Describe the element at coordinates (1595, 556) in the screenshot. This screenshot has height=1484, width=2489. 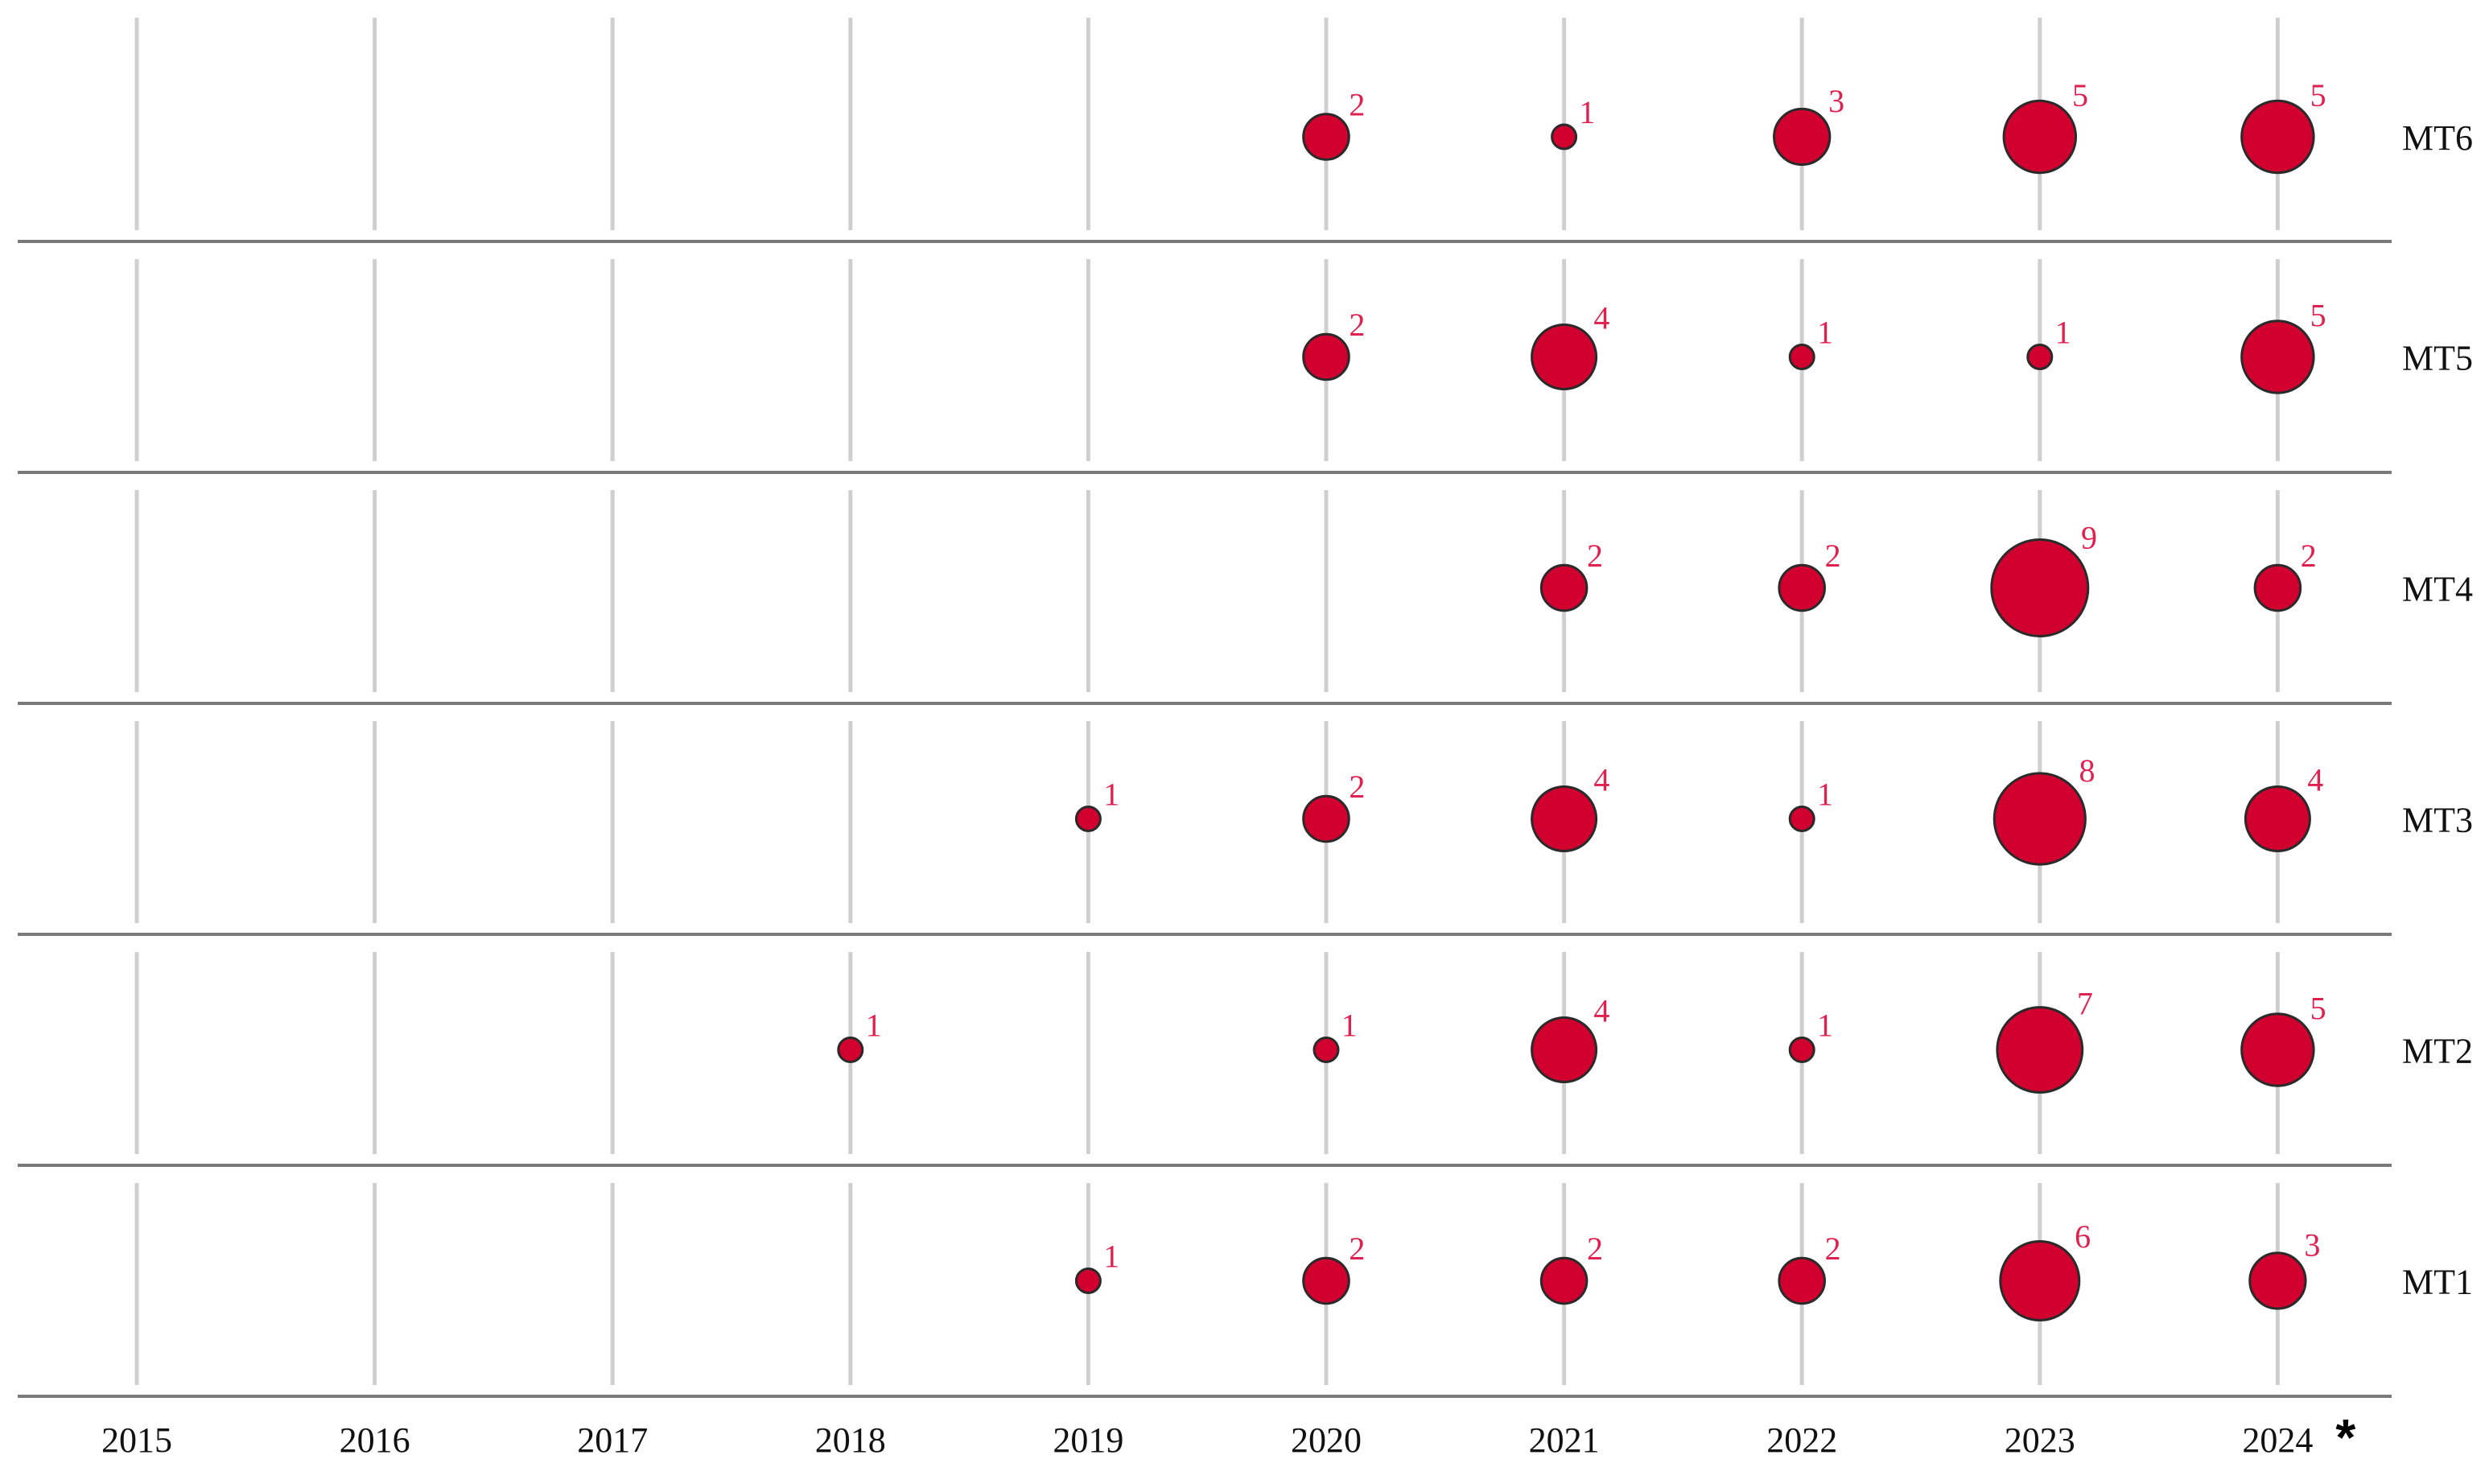
I see `count-label-mt4-2021: 2` at that location.